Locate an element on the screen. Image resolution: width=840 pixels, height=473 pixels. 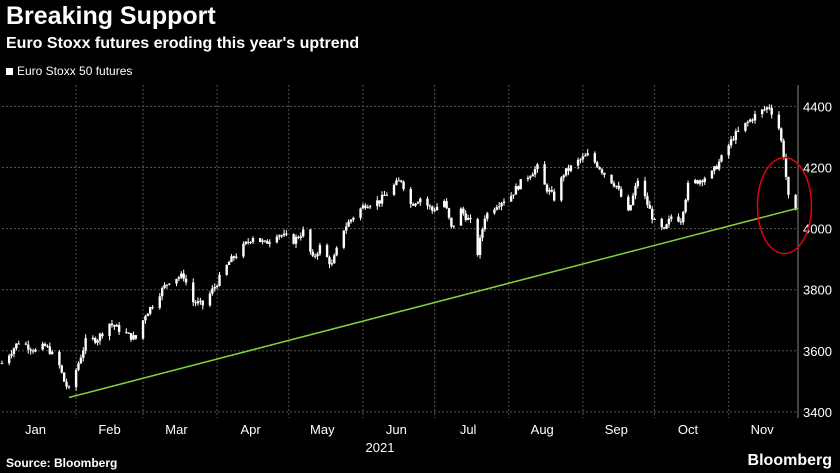
y-tick-label: 3800 is located at coordinates (817, 290).